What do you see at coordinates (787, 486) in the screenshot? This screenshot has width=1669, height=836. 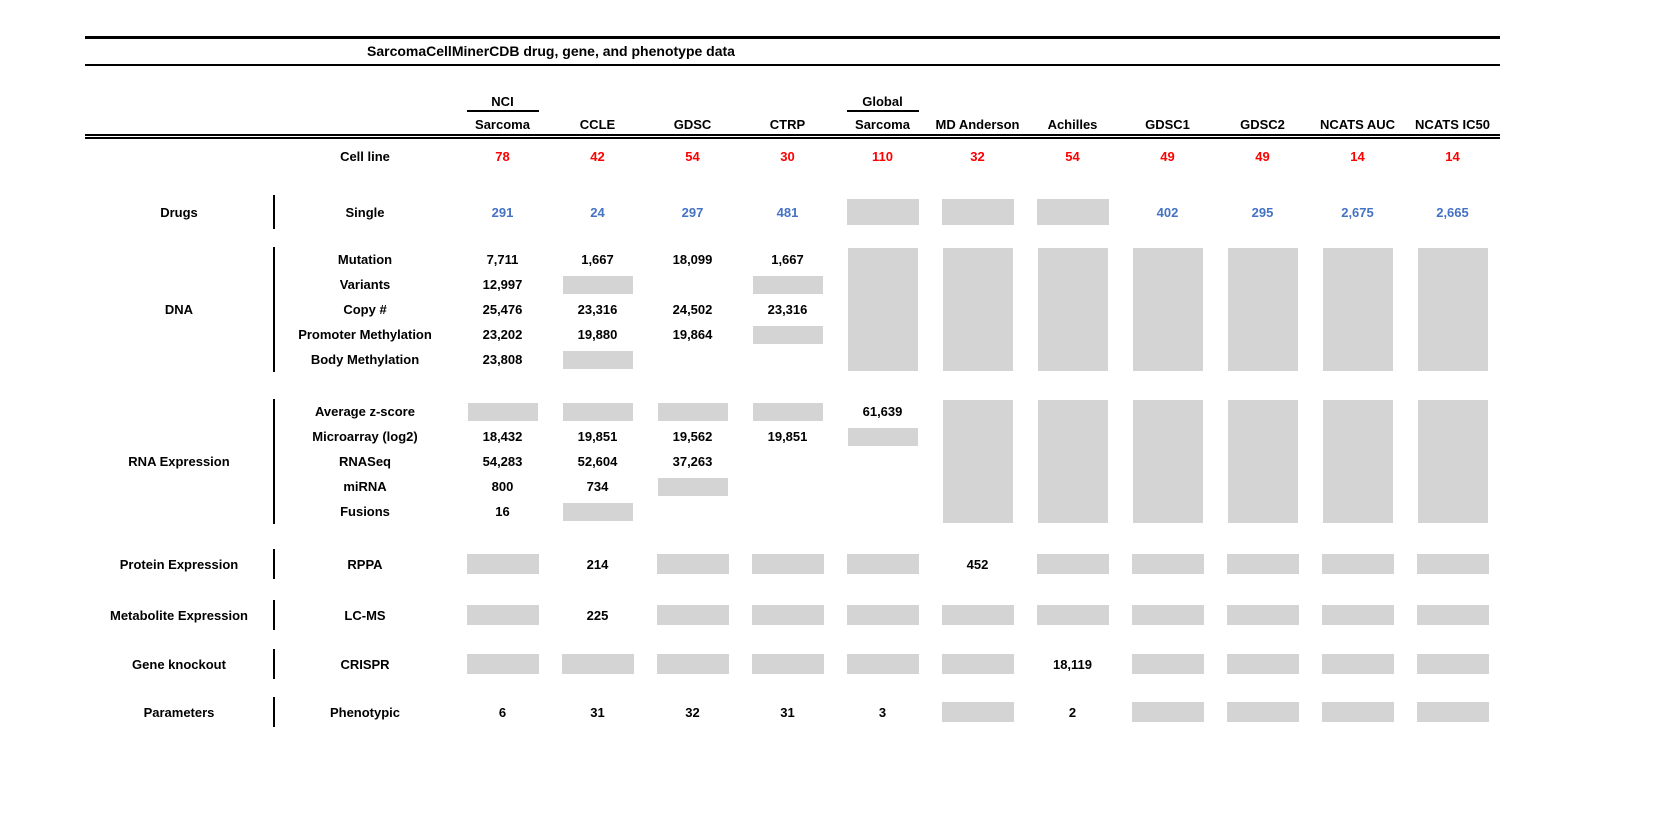 I see `blank-cell-mirna-col3` at bounding box center [787, 486].